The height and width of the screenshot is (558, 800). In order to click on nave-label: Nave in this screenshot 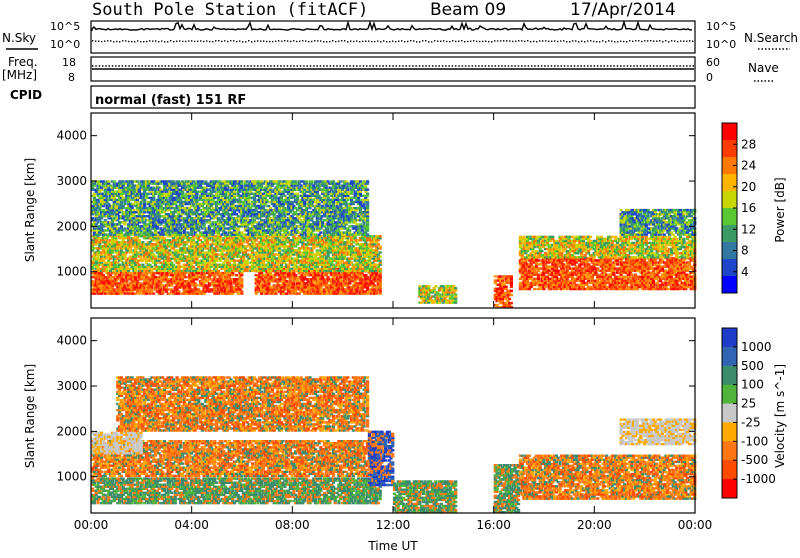, I will do `click(763, 68)`.